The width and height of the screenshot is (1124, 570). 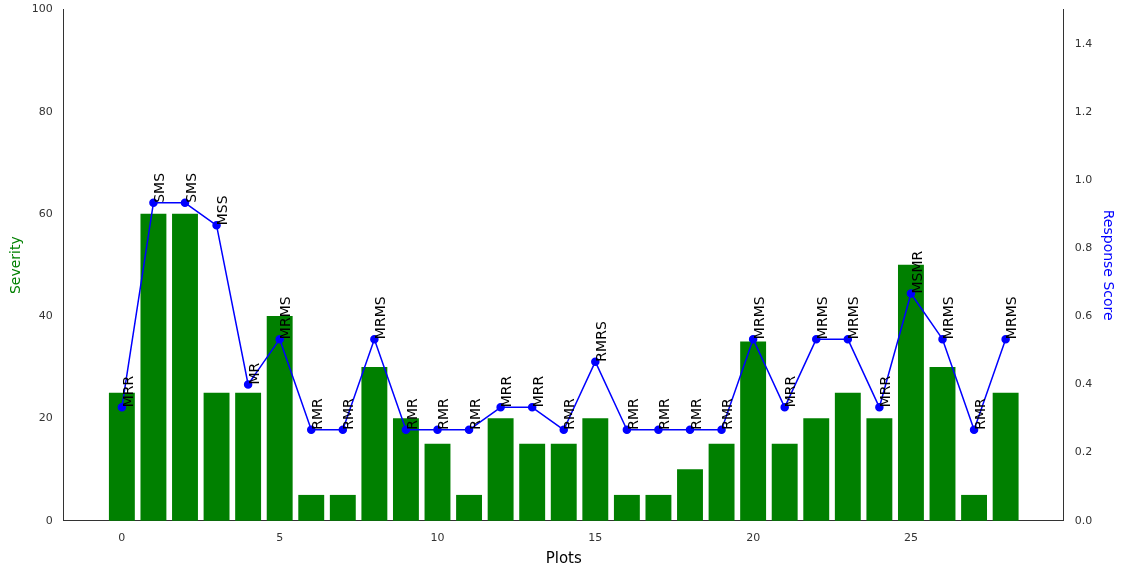 What do you see at coordinates (600, 341) in the screenshot?
I see `data-label: RMRS` at bounding box center [600, 341].